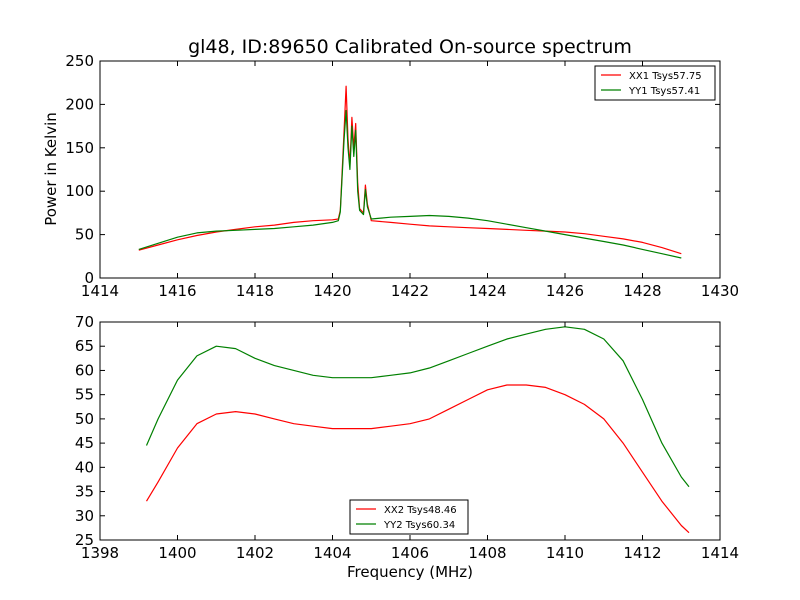  I want to click on x-tick-label-1-2: 1402, so click(255, 553).